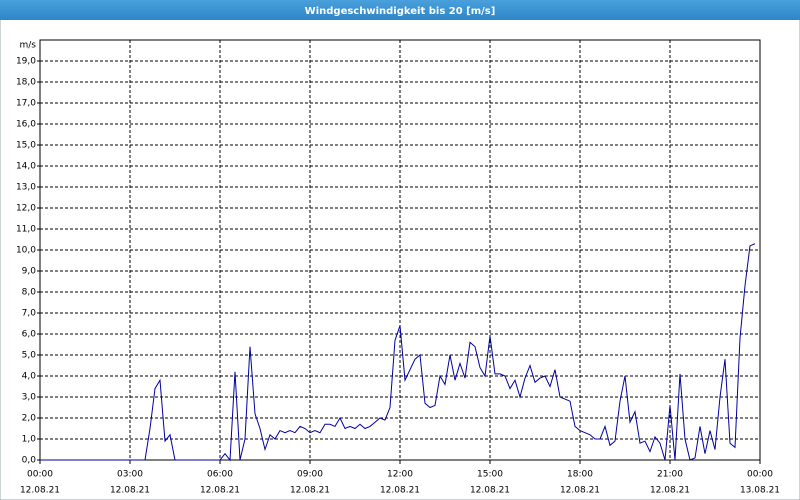 Image resolution: width=800 pixels, height=500 pixels. What do you see at coordinates (490, 475) in the screenshot?
I see `x-tick-label: 15:00` at bounding box center [490, 475].